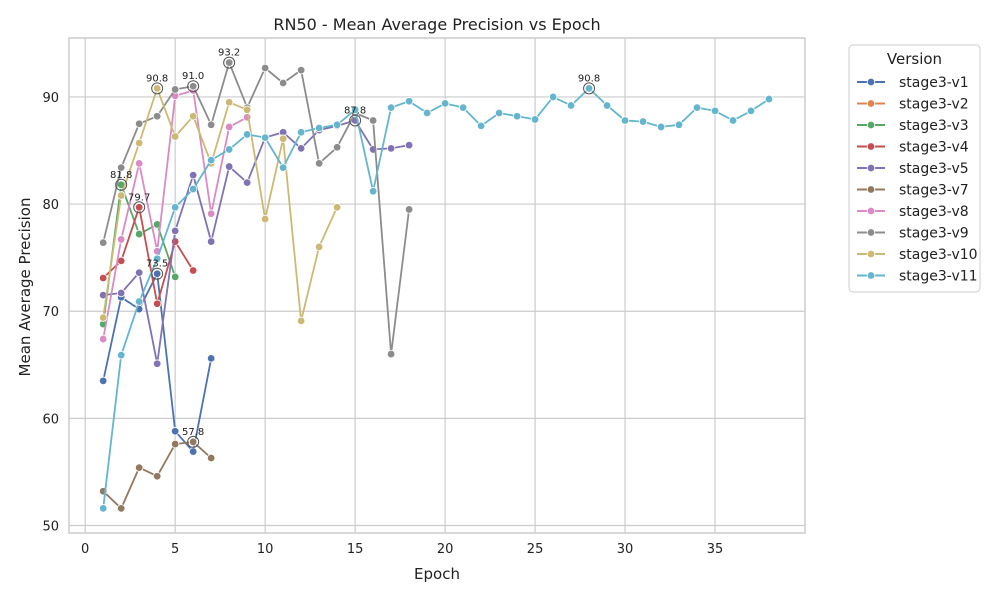 This screenshot has height=604, width=1000. I want to click on x-tick-label: 15, so click(355, 549).